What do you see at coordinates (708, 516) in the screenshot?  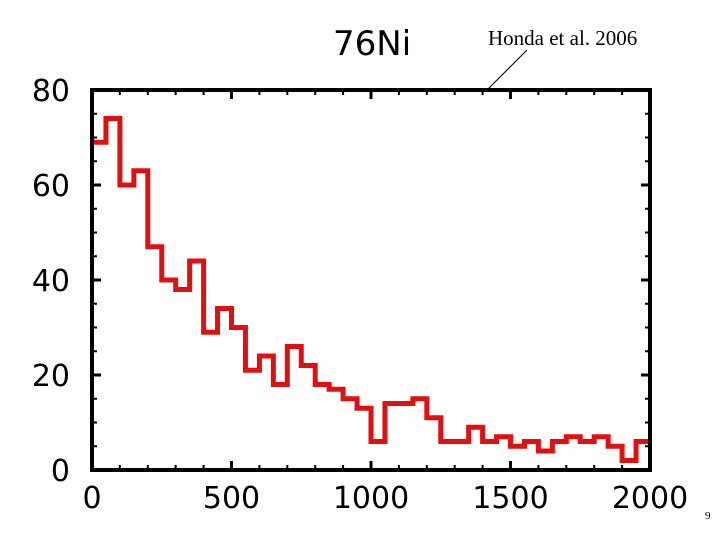 I see `page-number: 9` at bounding box center [708, 516].